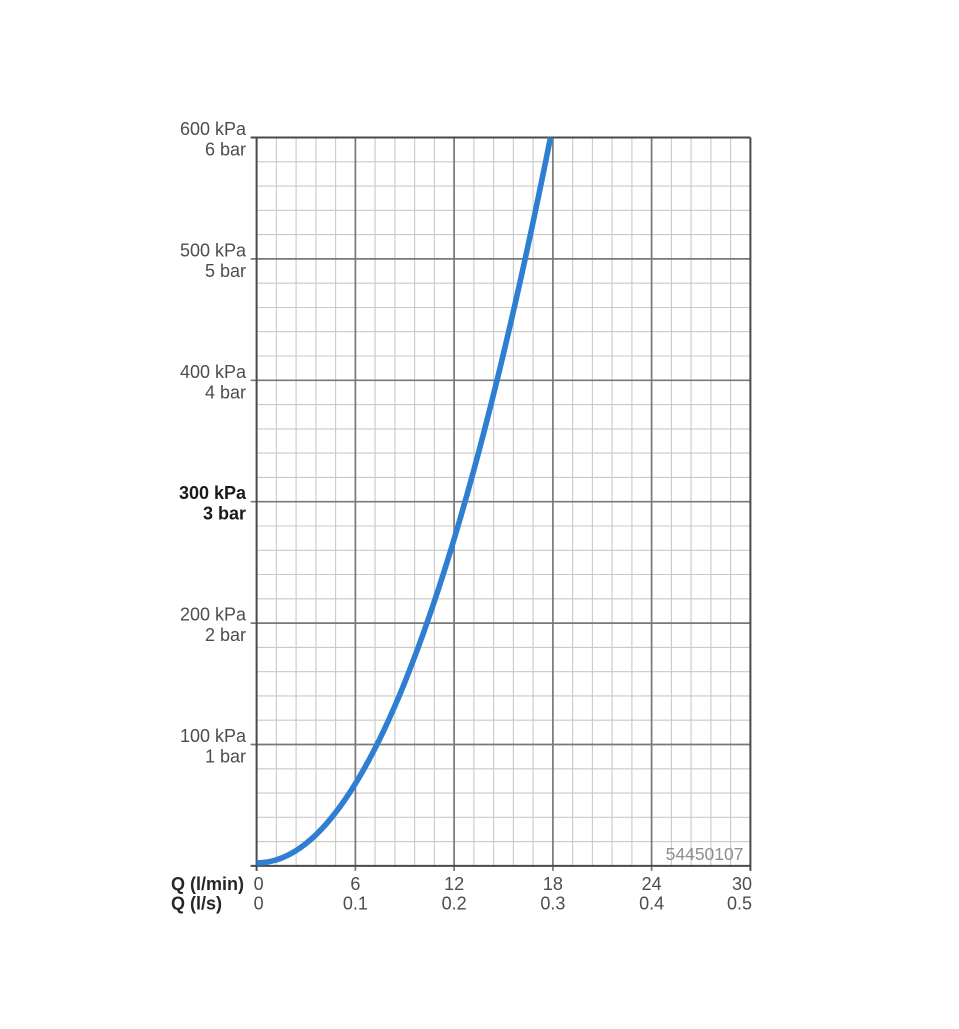 The image size is (959, 1029). I want to click on svg-text: 100 kPa, so click(213, 736).